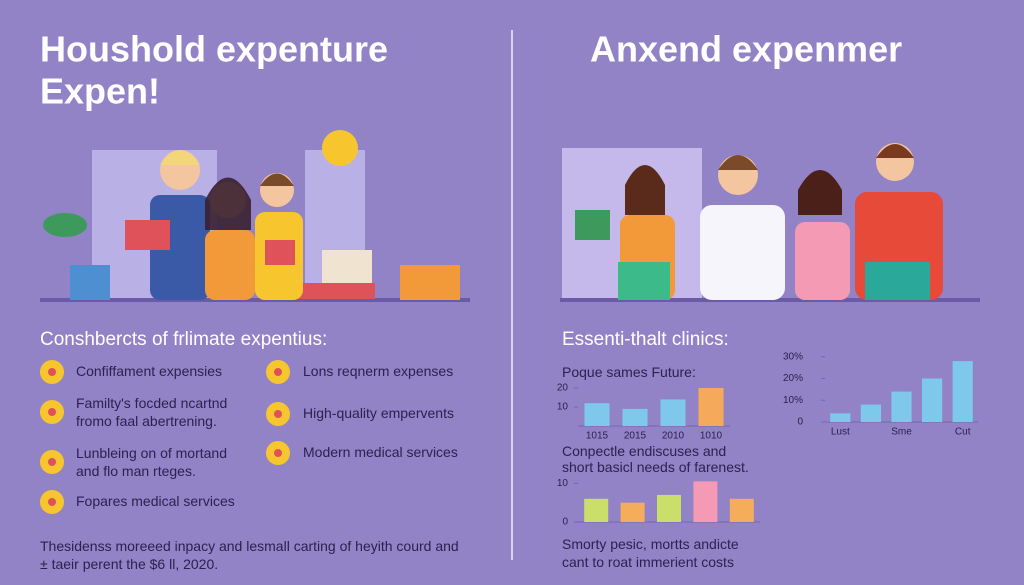 The height and width of the screenshot is (585, 1024). What do you see at coordinates (629, 372) in the screenshot?
I see `chart-title: Poque sames Future:` at bounding box center [629, 372].